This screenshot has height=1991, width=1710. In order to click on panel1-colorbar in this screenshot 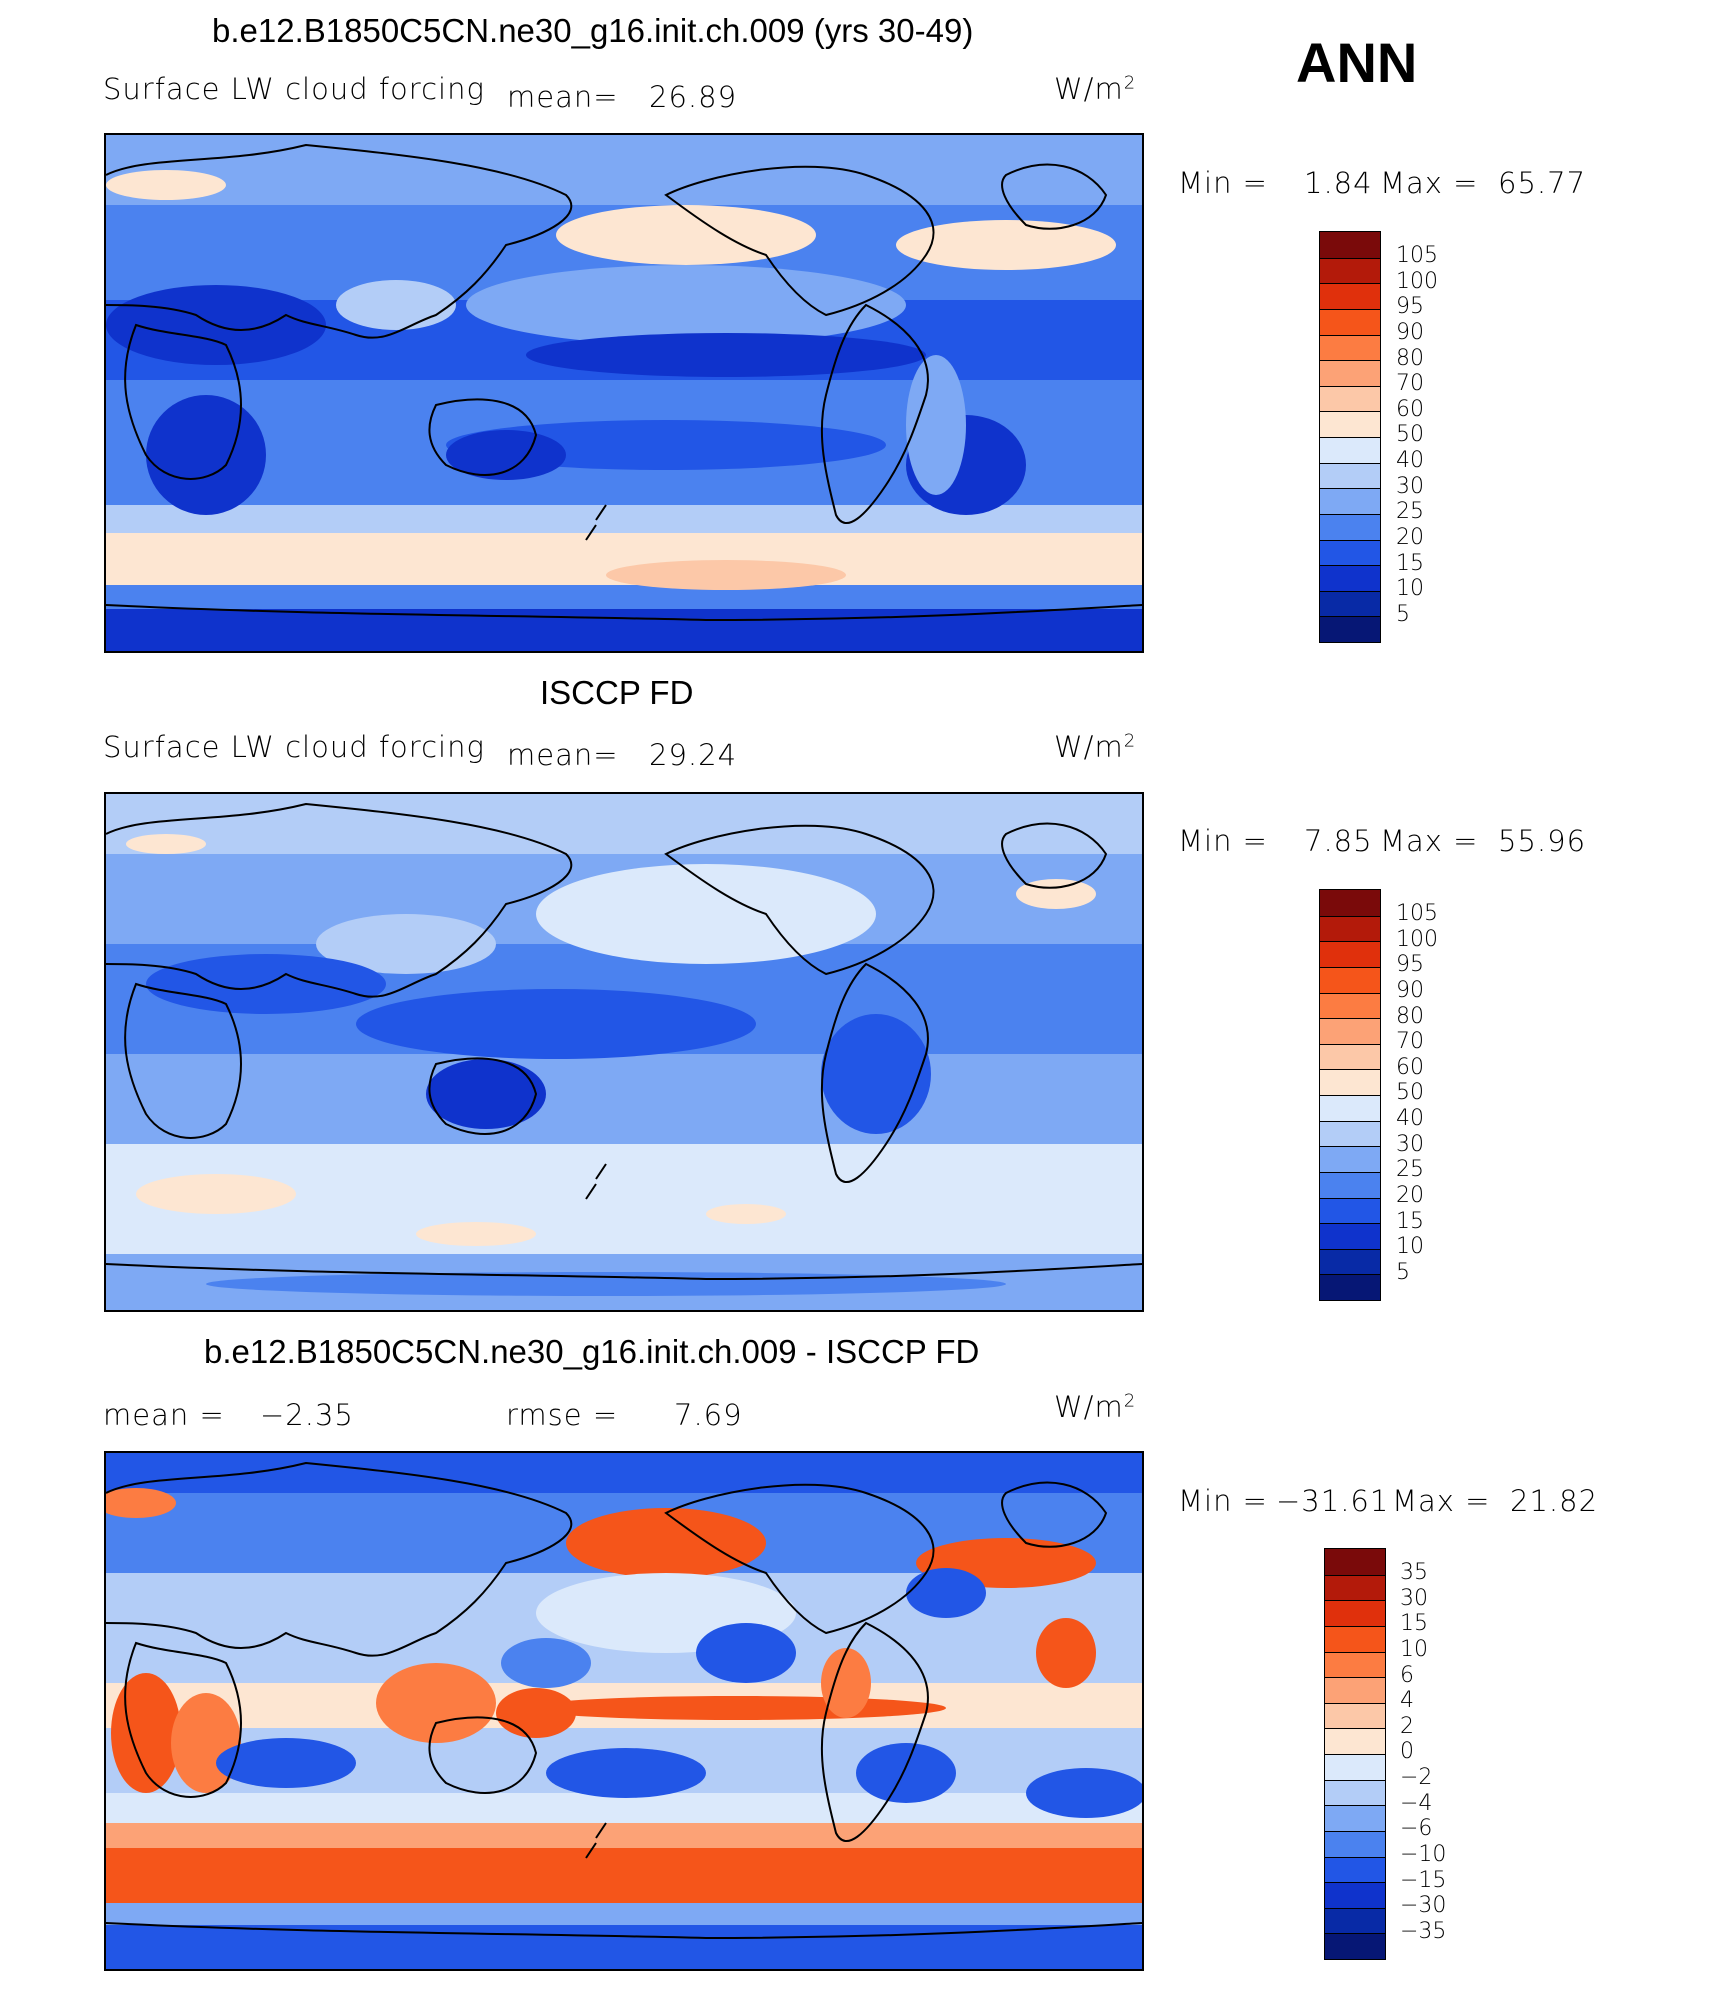, I will do `click(1350, 437)`.